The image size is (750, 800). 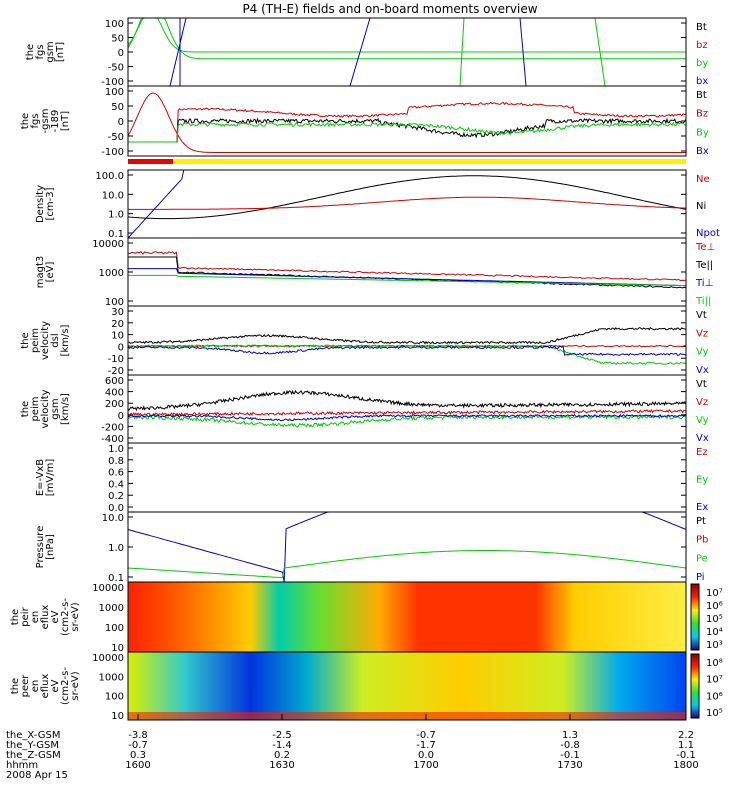 I want to click on legend-entry: Pi, so click(x=700, y=577).